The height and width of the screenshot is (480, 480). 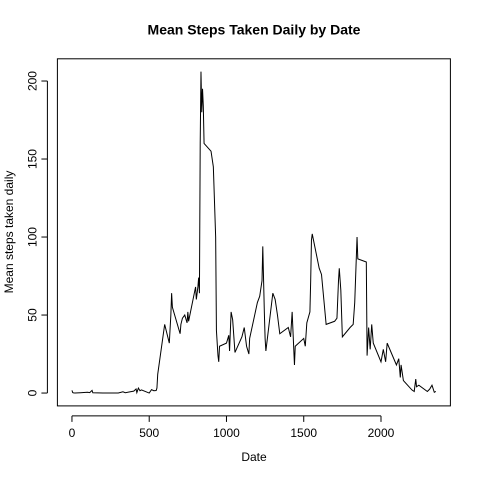 What do you see at coordinates (149, 433) in the screenshot?
I see `x-tick-label: 500` at bounding box center [149, 433].